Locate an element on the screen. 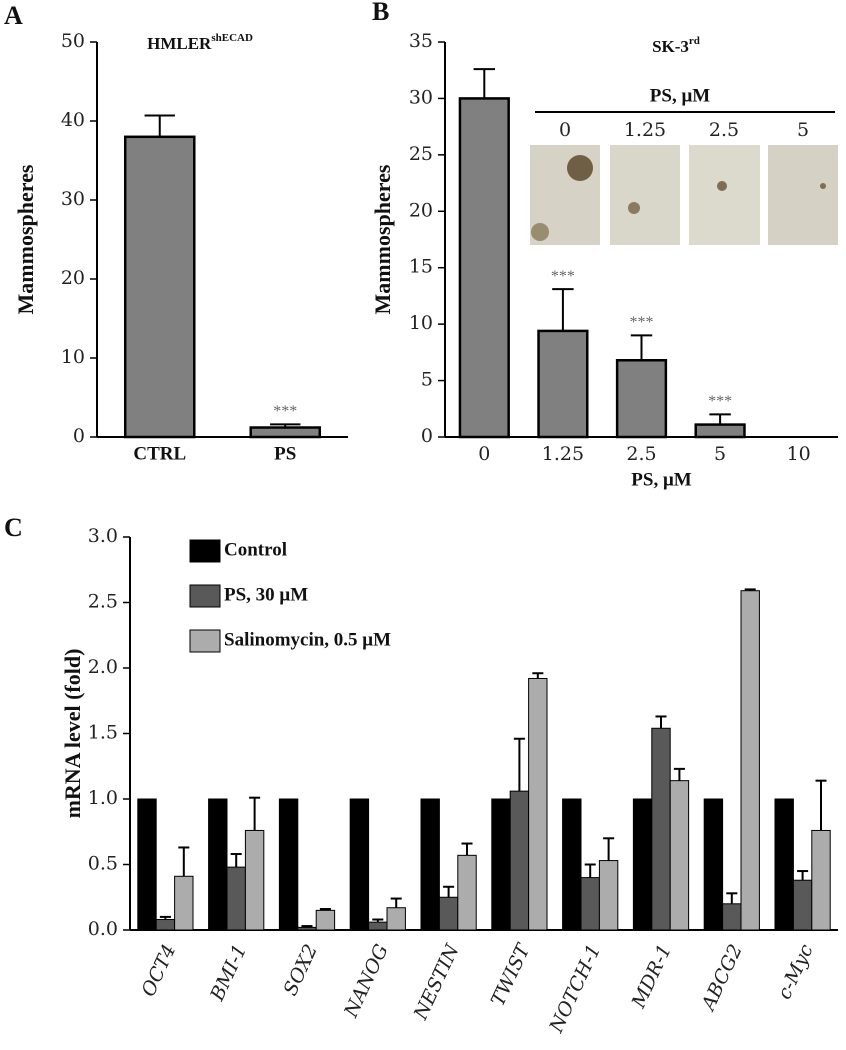 This screenshot has height=1050, width=846. y-tick-label: 5 is located at coordinates (427, 380).